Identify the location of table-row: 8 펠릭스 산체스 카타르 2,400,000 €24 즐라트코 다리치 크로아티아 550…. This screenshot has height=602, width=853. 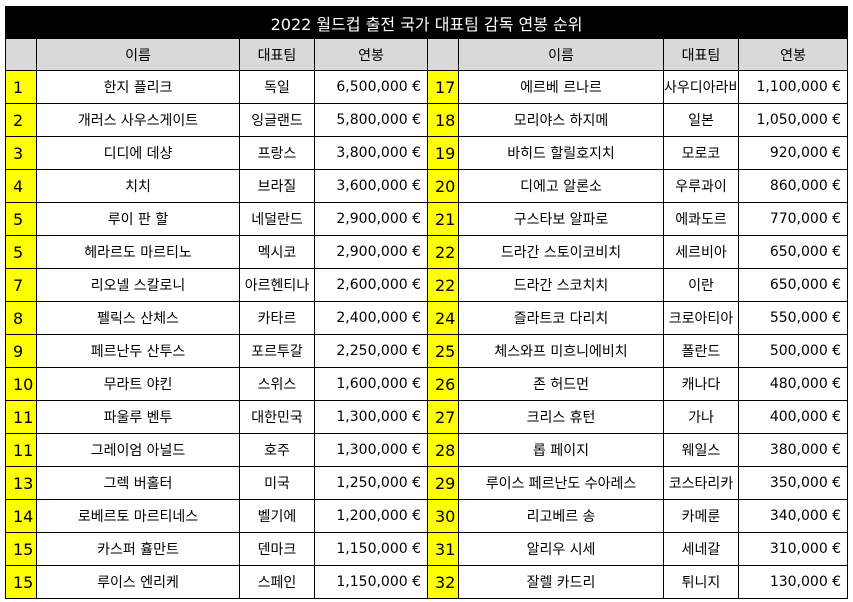
(427, 318).